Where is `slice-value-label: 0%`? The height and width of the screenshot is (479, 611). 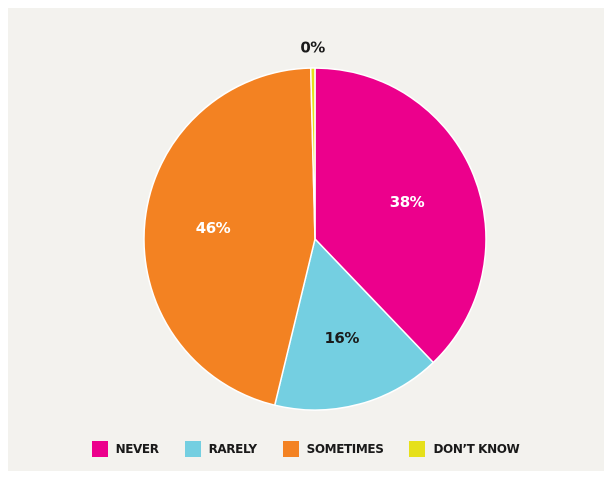
slice-value-label: 0% is located at coordinates (312, 48).